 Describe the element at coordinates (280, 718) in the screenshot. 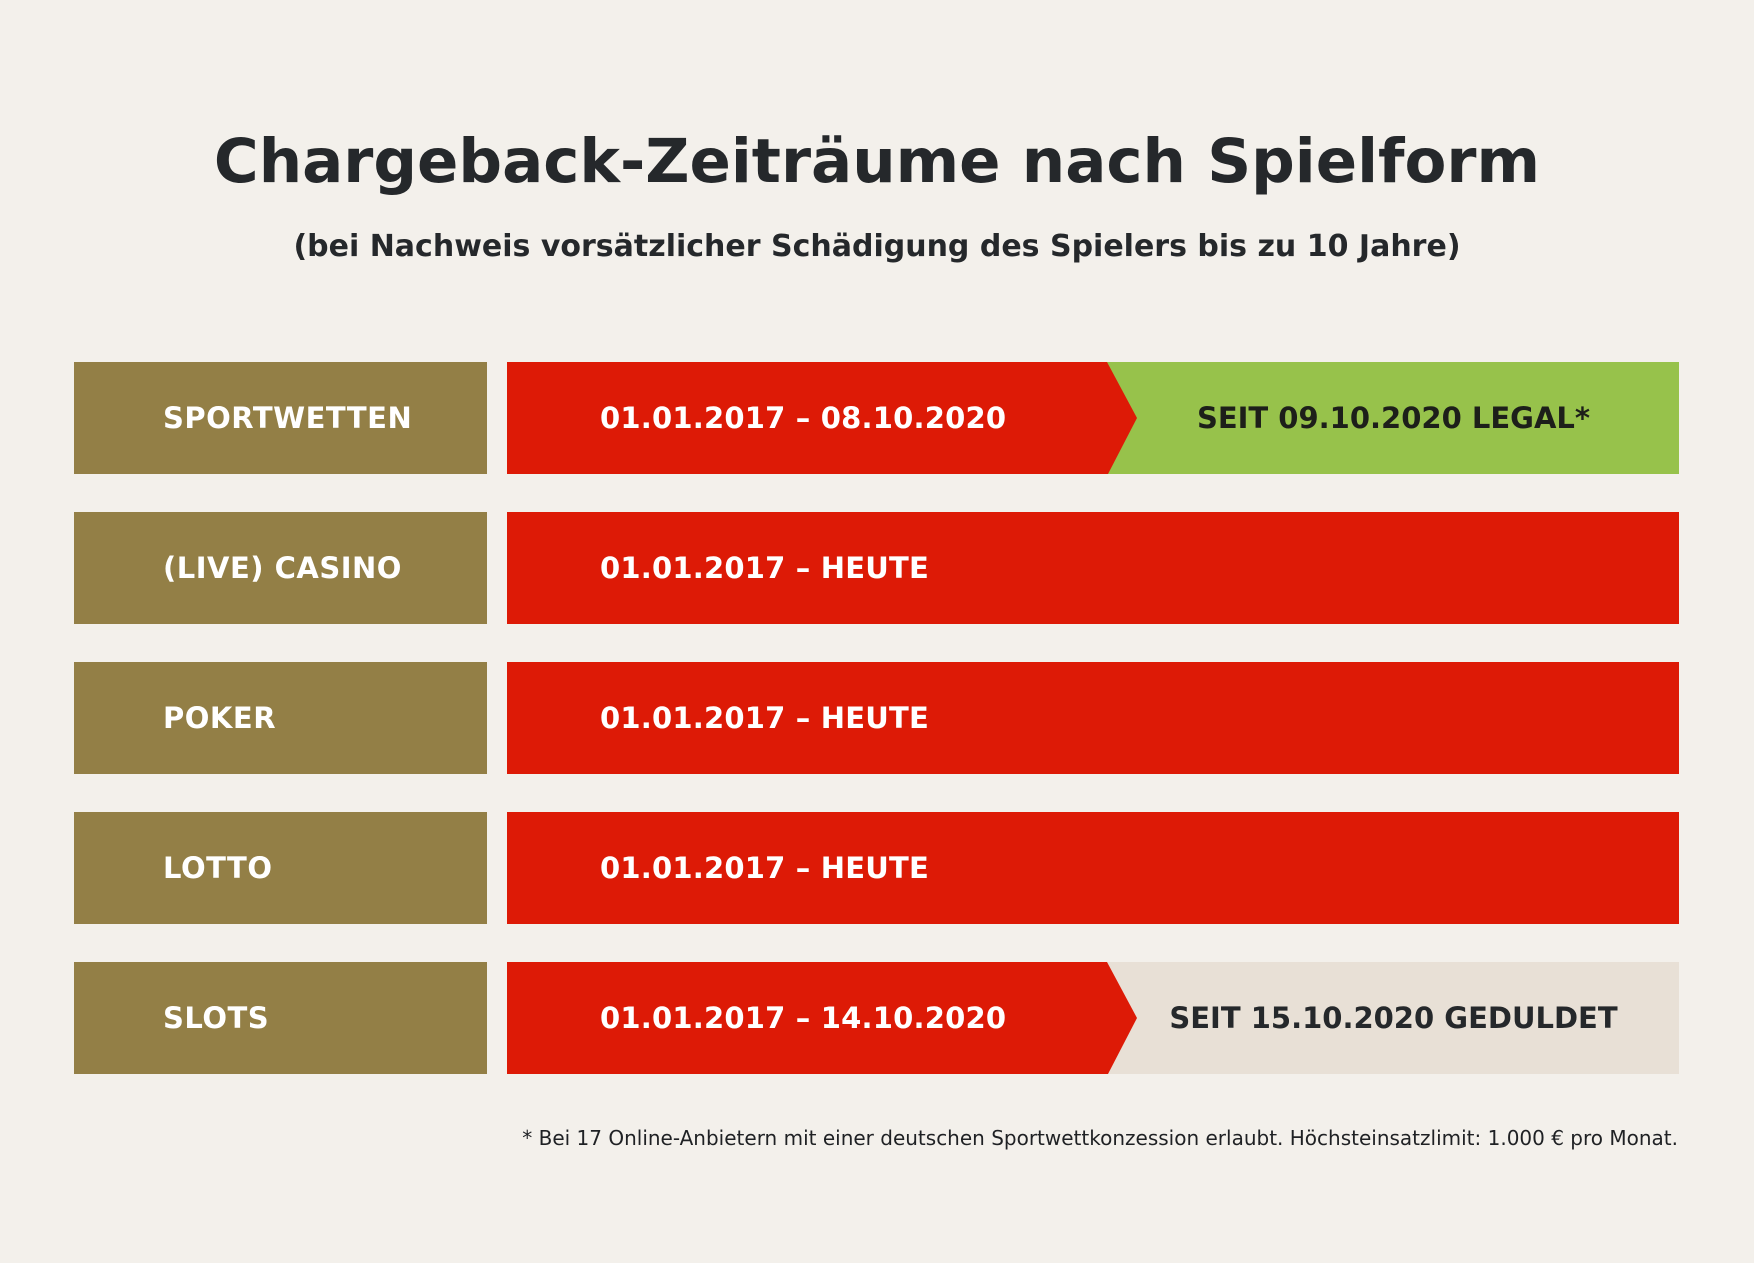

I see `game-type-label: POKER` at that location.